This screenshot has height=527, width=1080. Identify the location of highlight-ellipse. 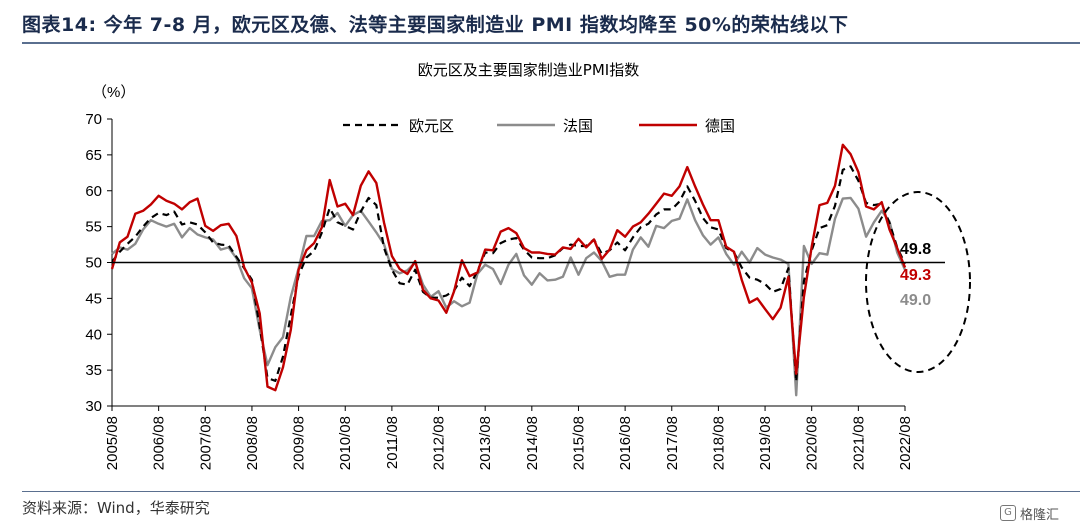
(918, 282).